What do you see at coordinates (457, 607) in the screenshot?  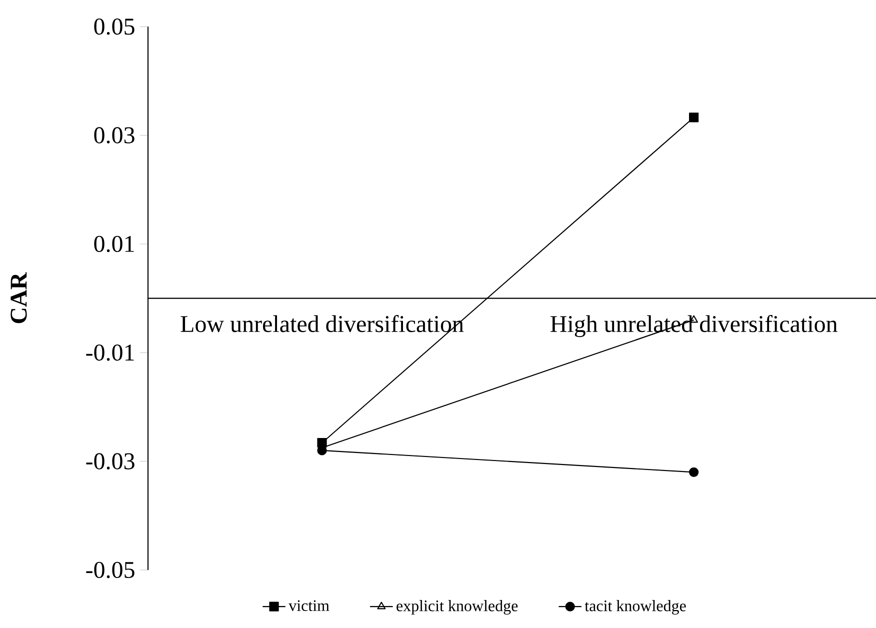 I see `legend-label: explicit knowledge` at bounding box center [457, 607].